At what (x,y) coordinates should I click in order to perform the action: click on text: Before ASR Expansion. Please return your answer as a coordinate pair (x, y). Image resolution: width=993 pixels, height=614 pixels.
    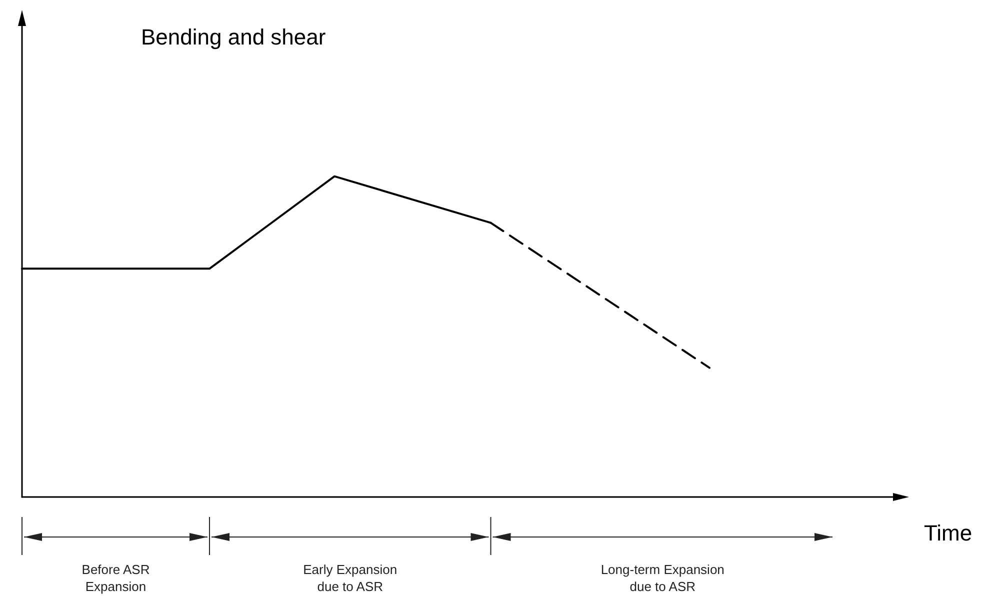
    Looking at the image, I should click on (115, 578).